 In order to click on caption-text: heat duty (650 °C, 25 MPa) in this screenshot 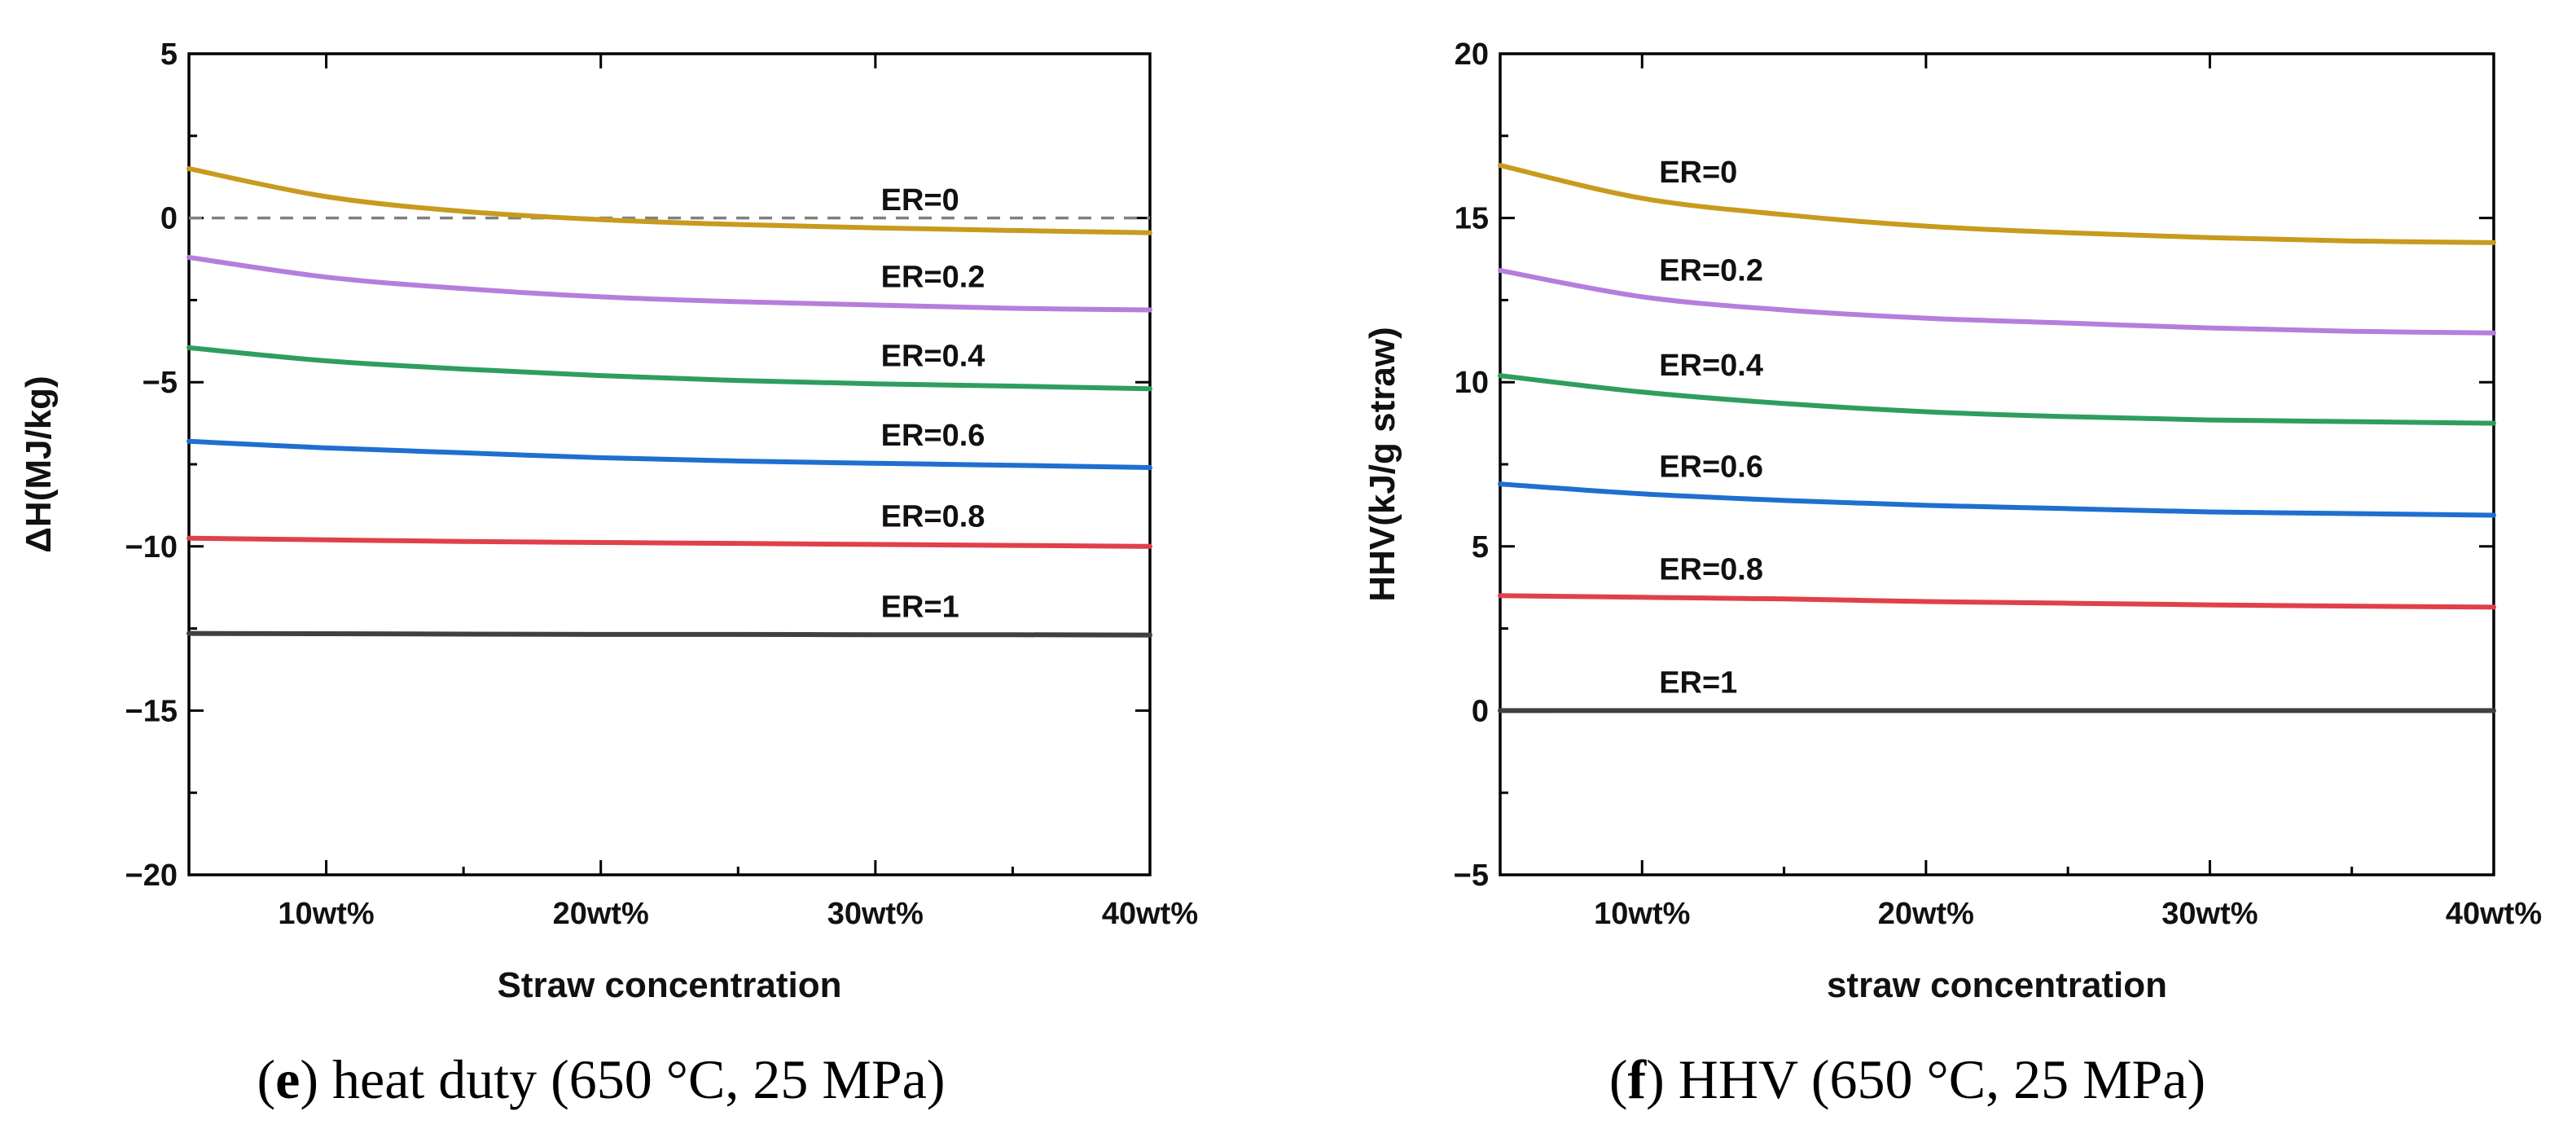, I will do `click(631, 1079)`.